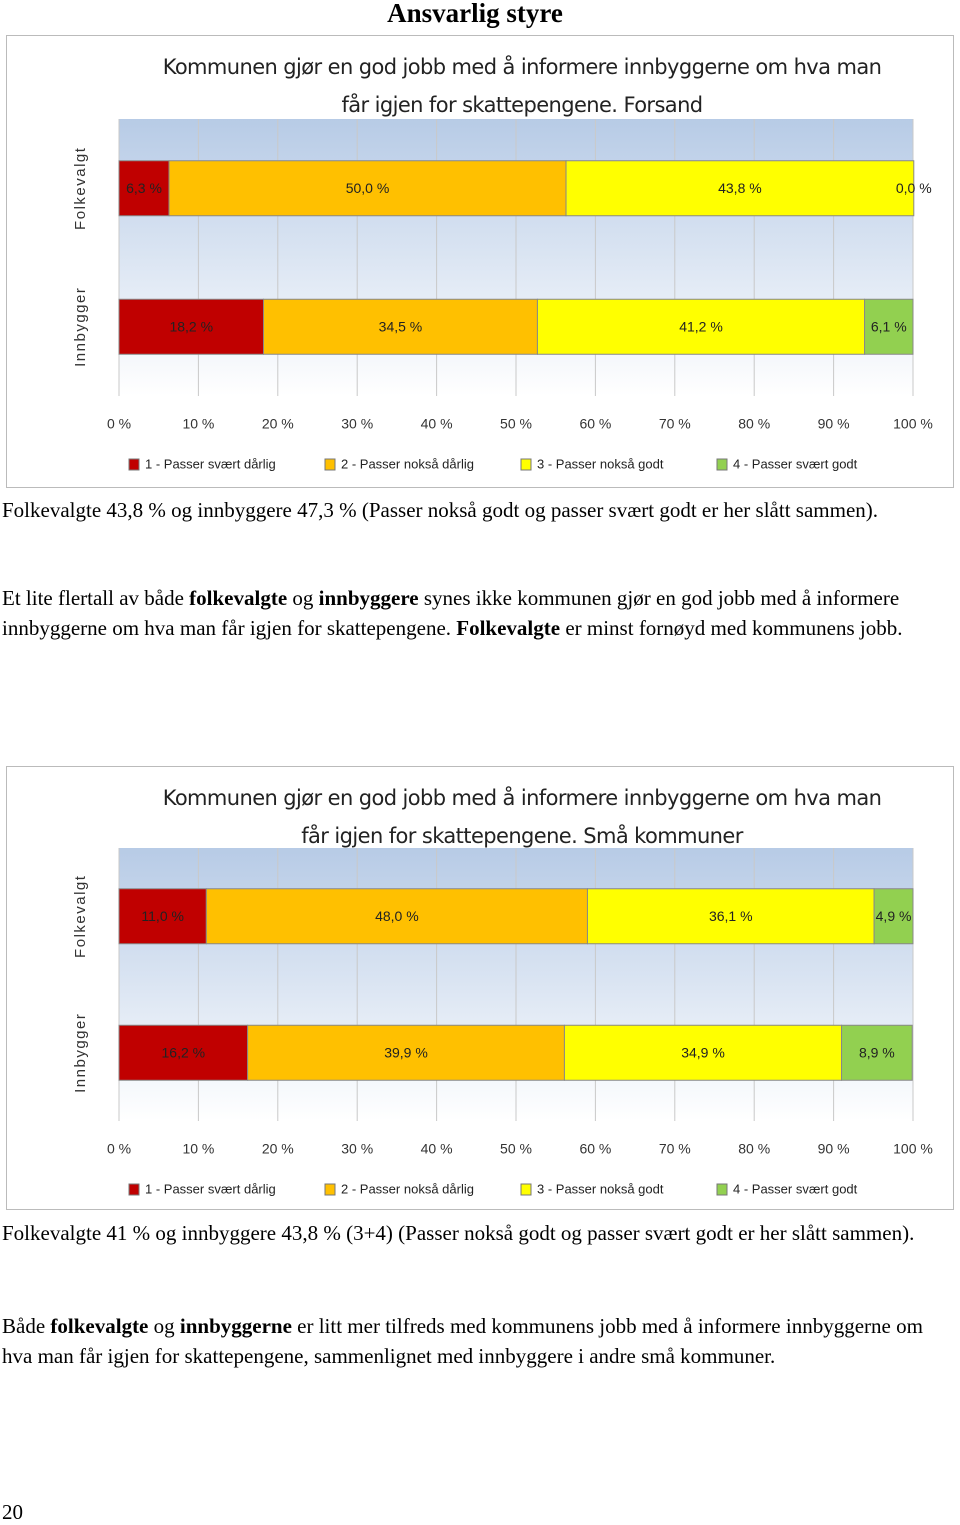 The height and width of the screenshot is (1525, 960). I want to click on value-label: 39,9 %, so click(406, 1052).